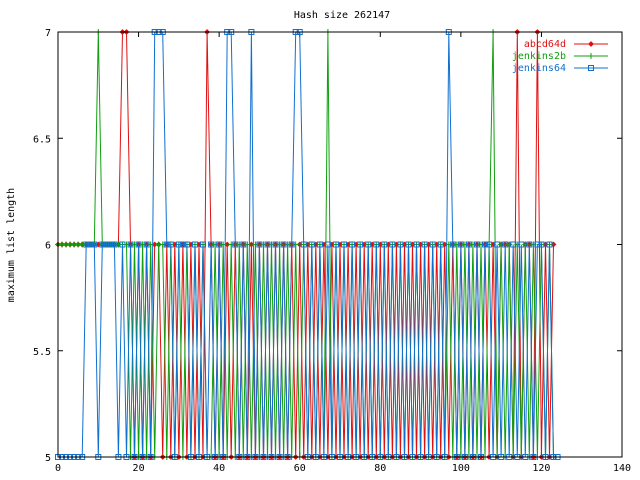 Image resolution: width=640 pixels, height=480 pixels. What do you see at coordinates (591, 56) in the screenshot?
I see `legend-marker-jenkins2b` at bounding box center [591, 56].